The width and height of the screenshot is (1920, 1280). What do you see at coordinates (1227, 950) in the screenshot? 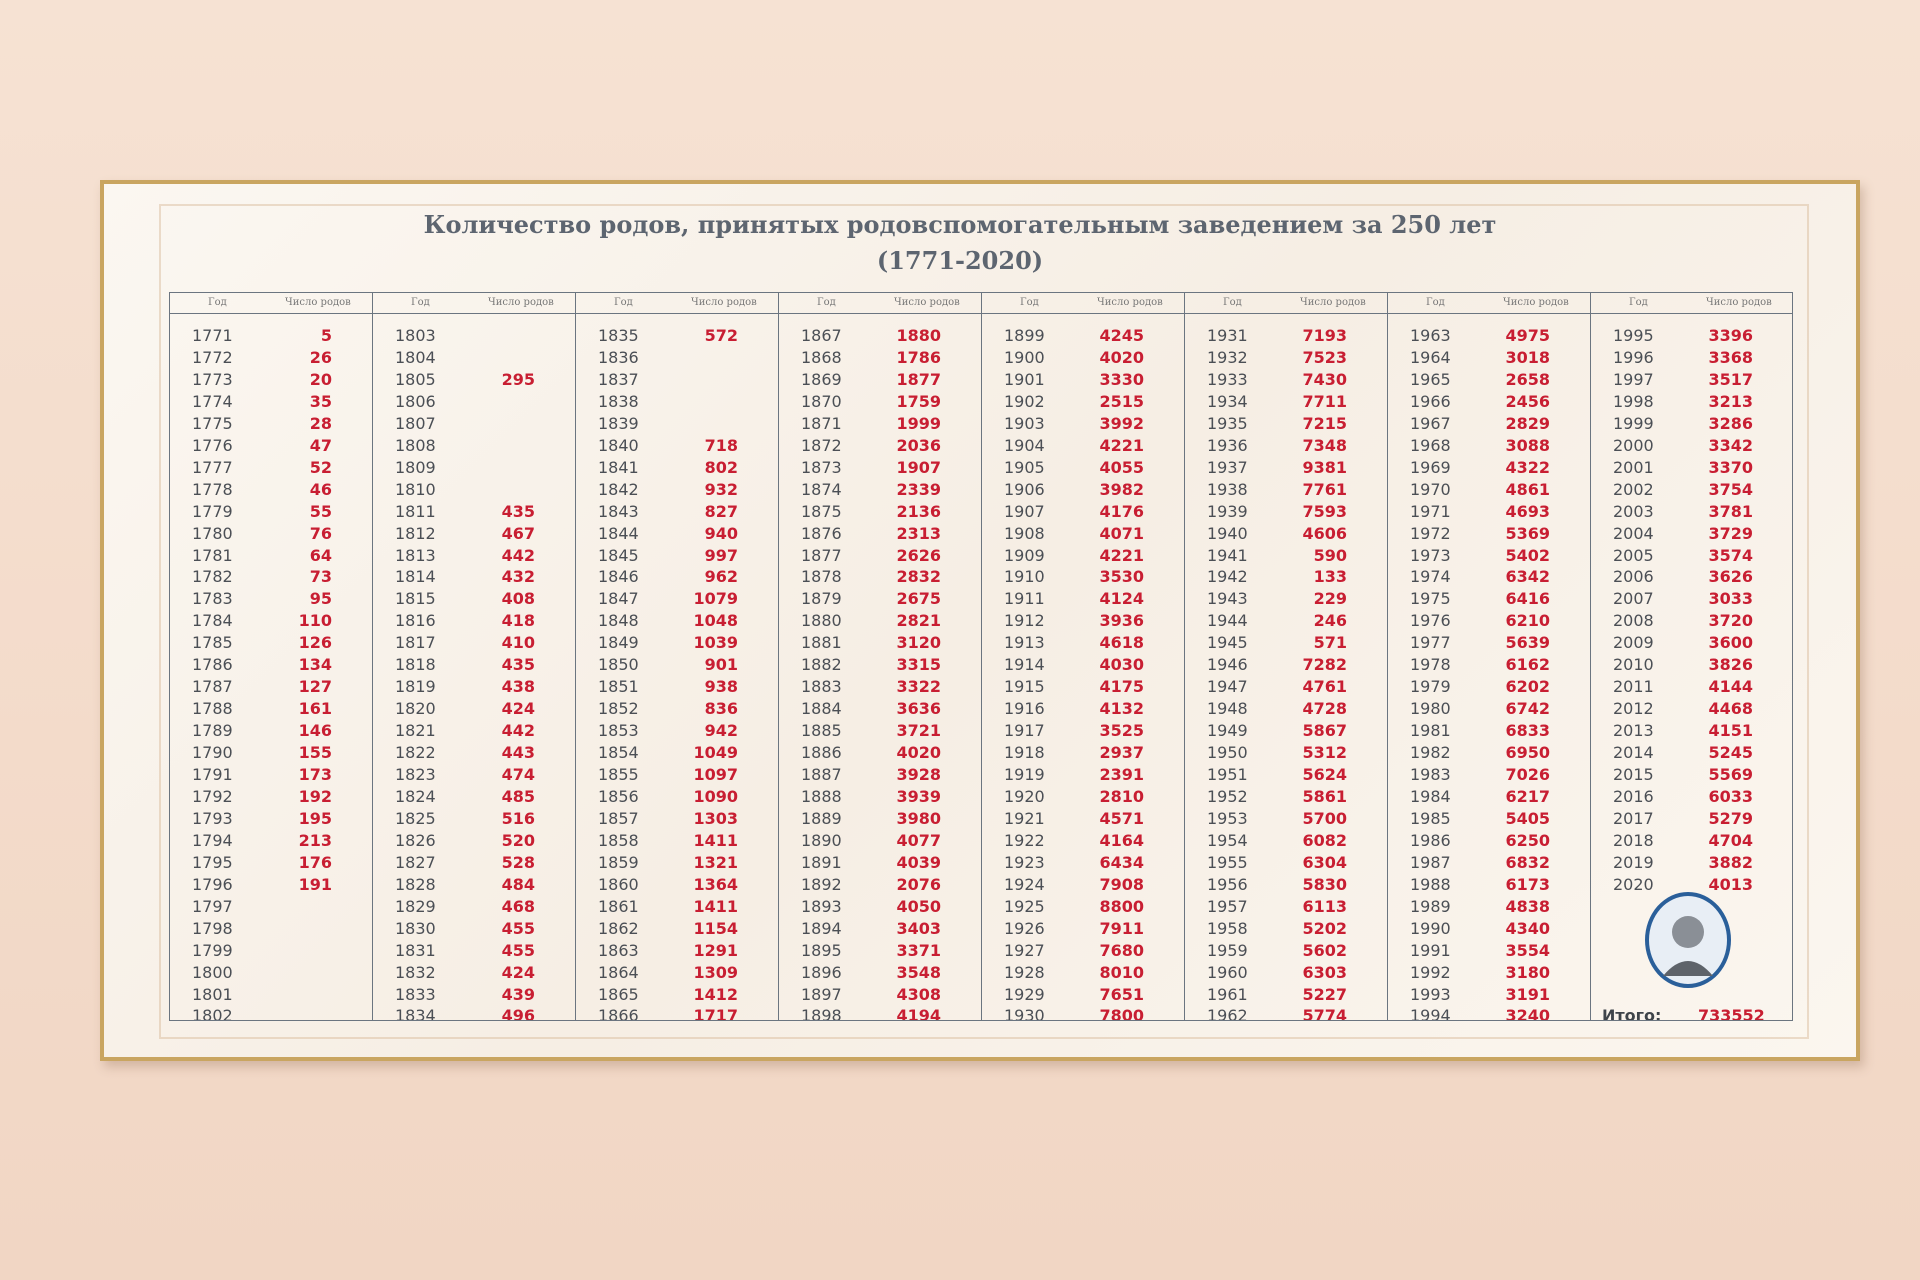
I see `year: 1959` at bounding box center [1227, 950].